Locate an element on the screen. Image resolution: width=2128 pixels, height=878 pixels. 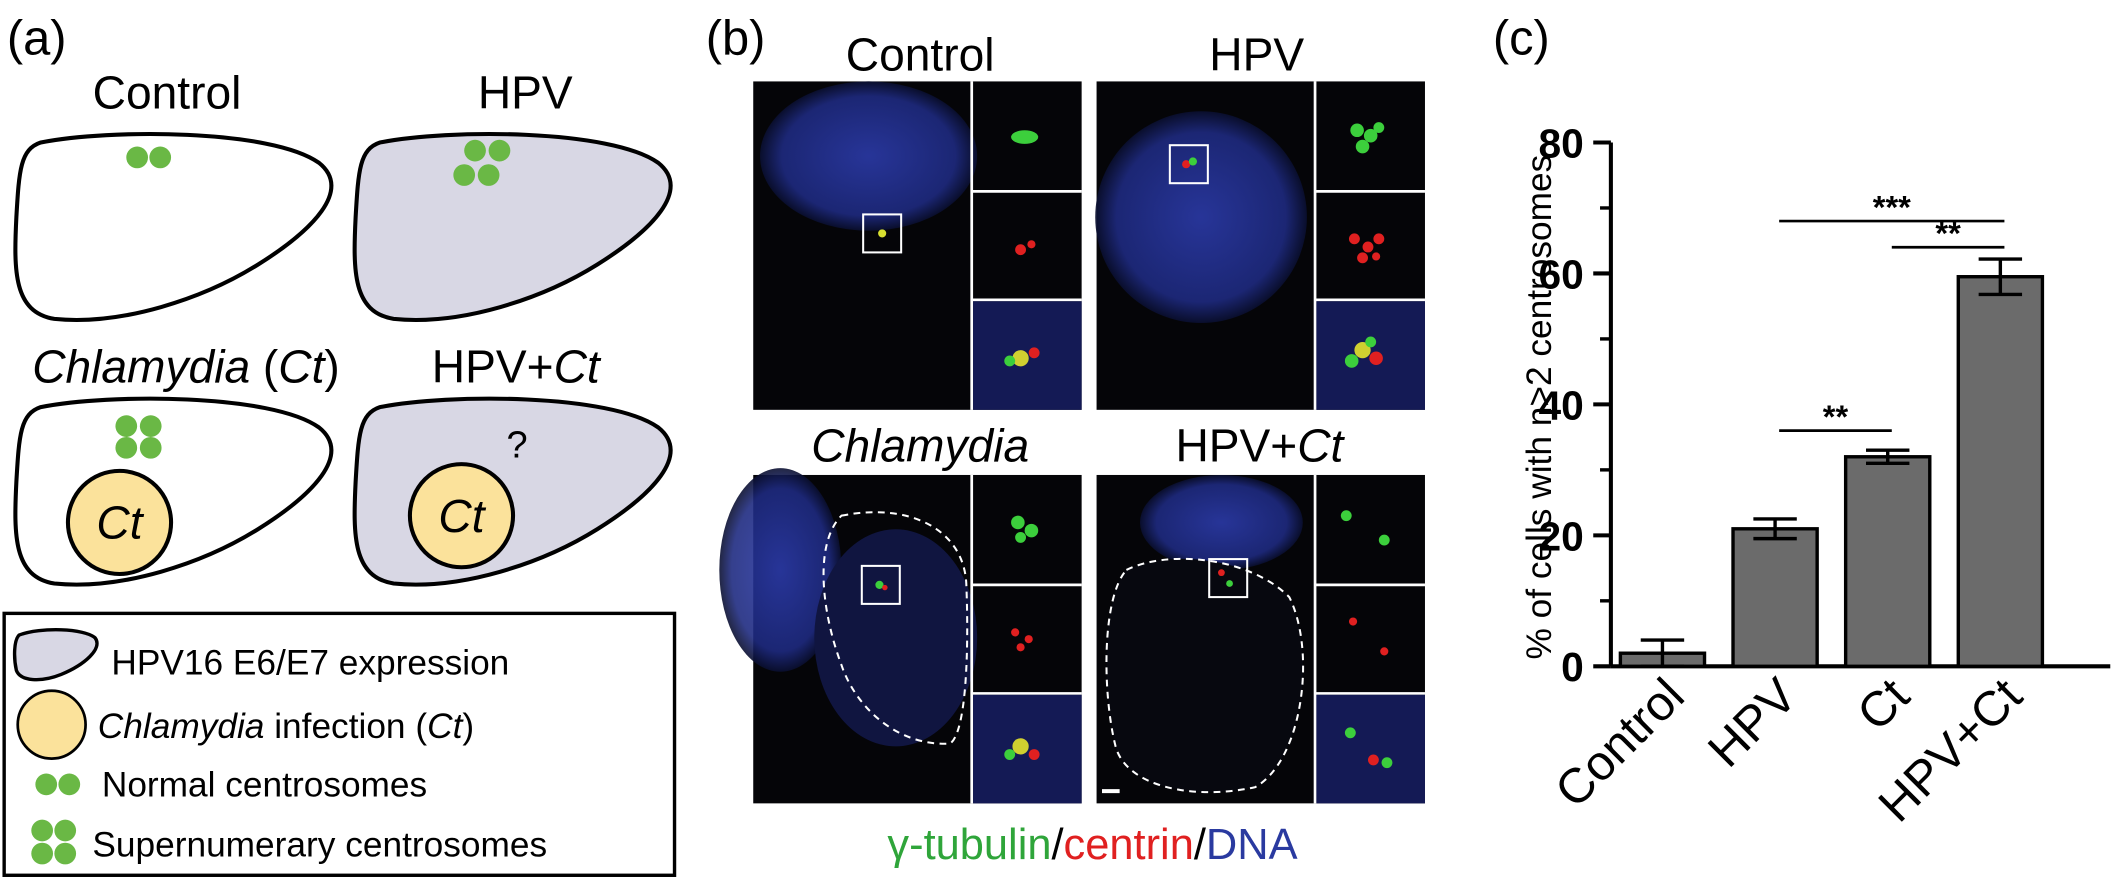
image-title: HPV is located at coordinates (1256, 55).